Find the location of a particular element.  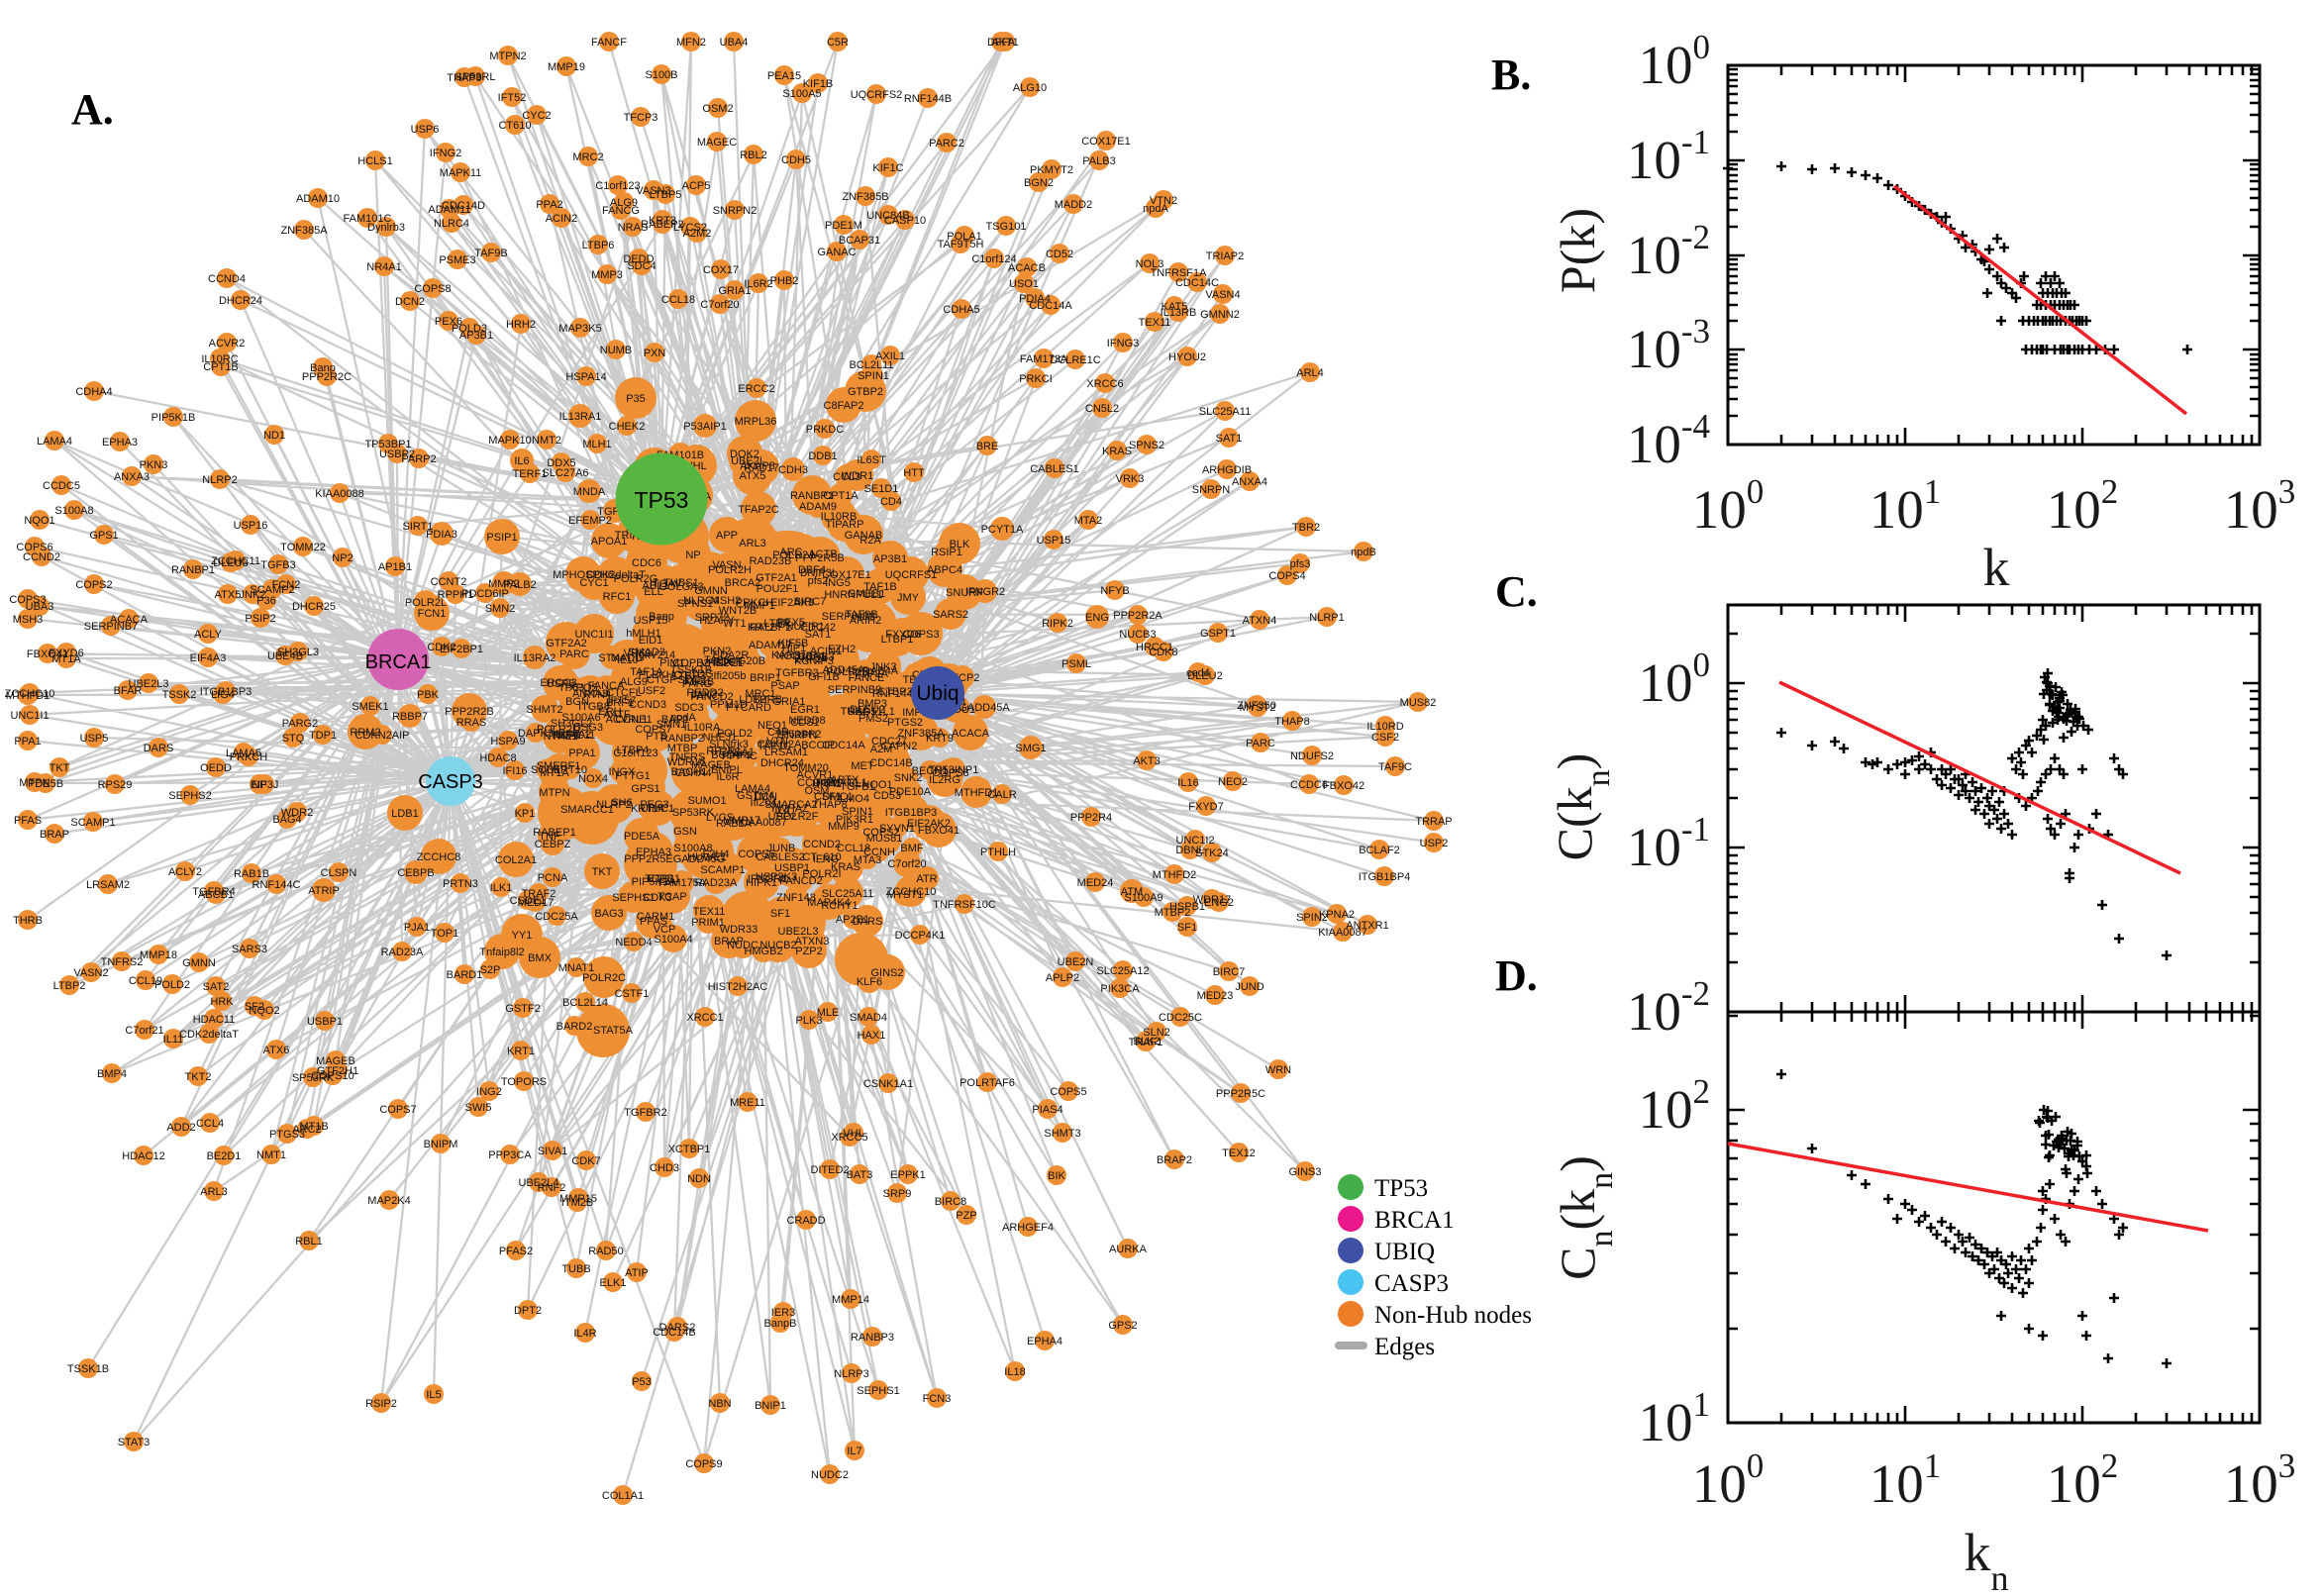

svg-text: CDK3 is located at coordinates (657, 898).